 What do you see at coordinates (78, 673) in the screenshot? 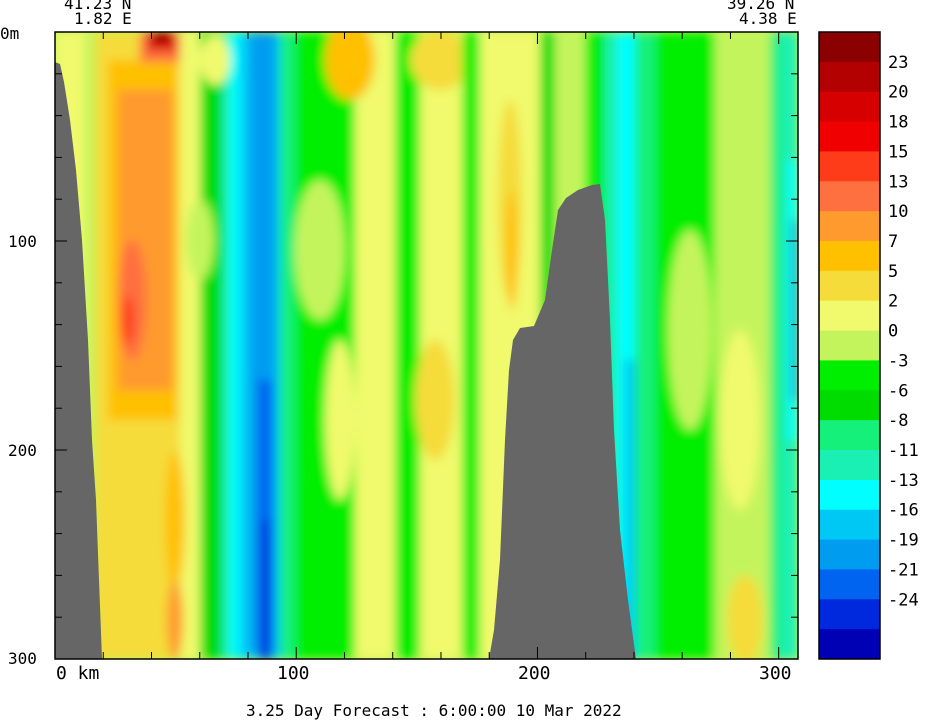
I see `x-first-label: 0 km` at bounding box center [78, 673].